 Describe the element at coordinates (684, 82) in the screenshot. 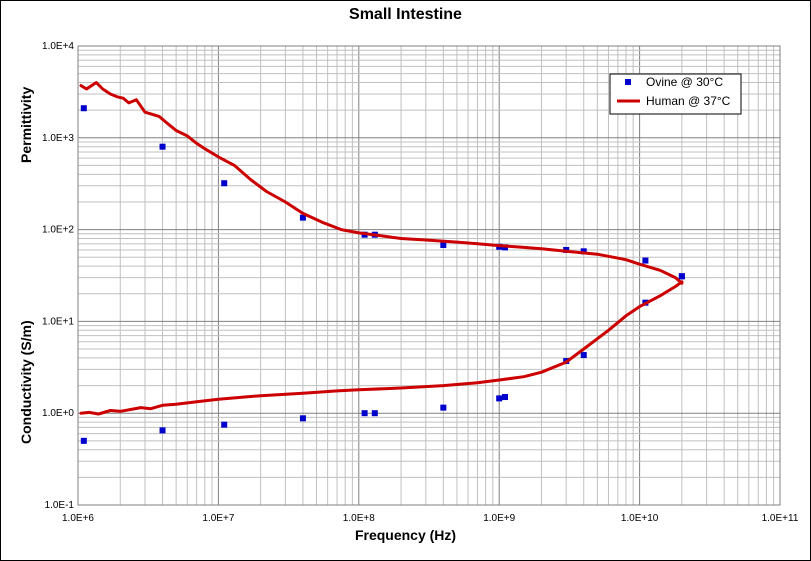

I see `legend-label-ovine: Ovine @ 30°C` at that location.